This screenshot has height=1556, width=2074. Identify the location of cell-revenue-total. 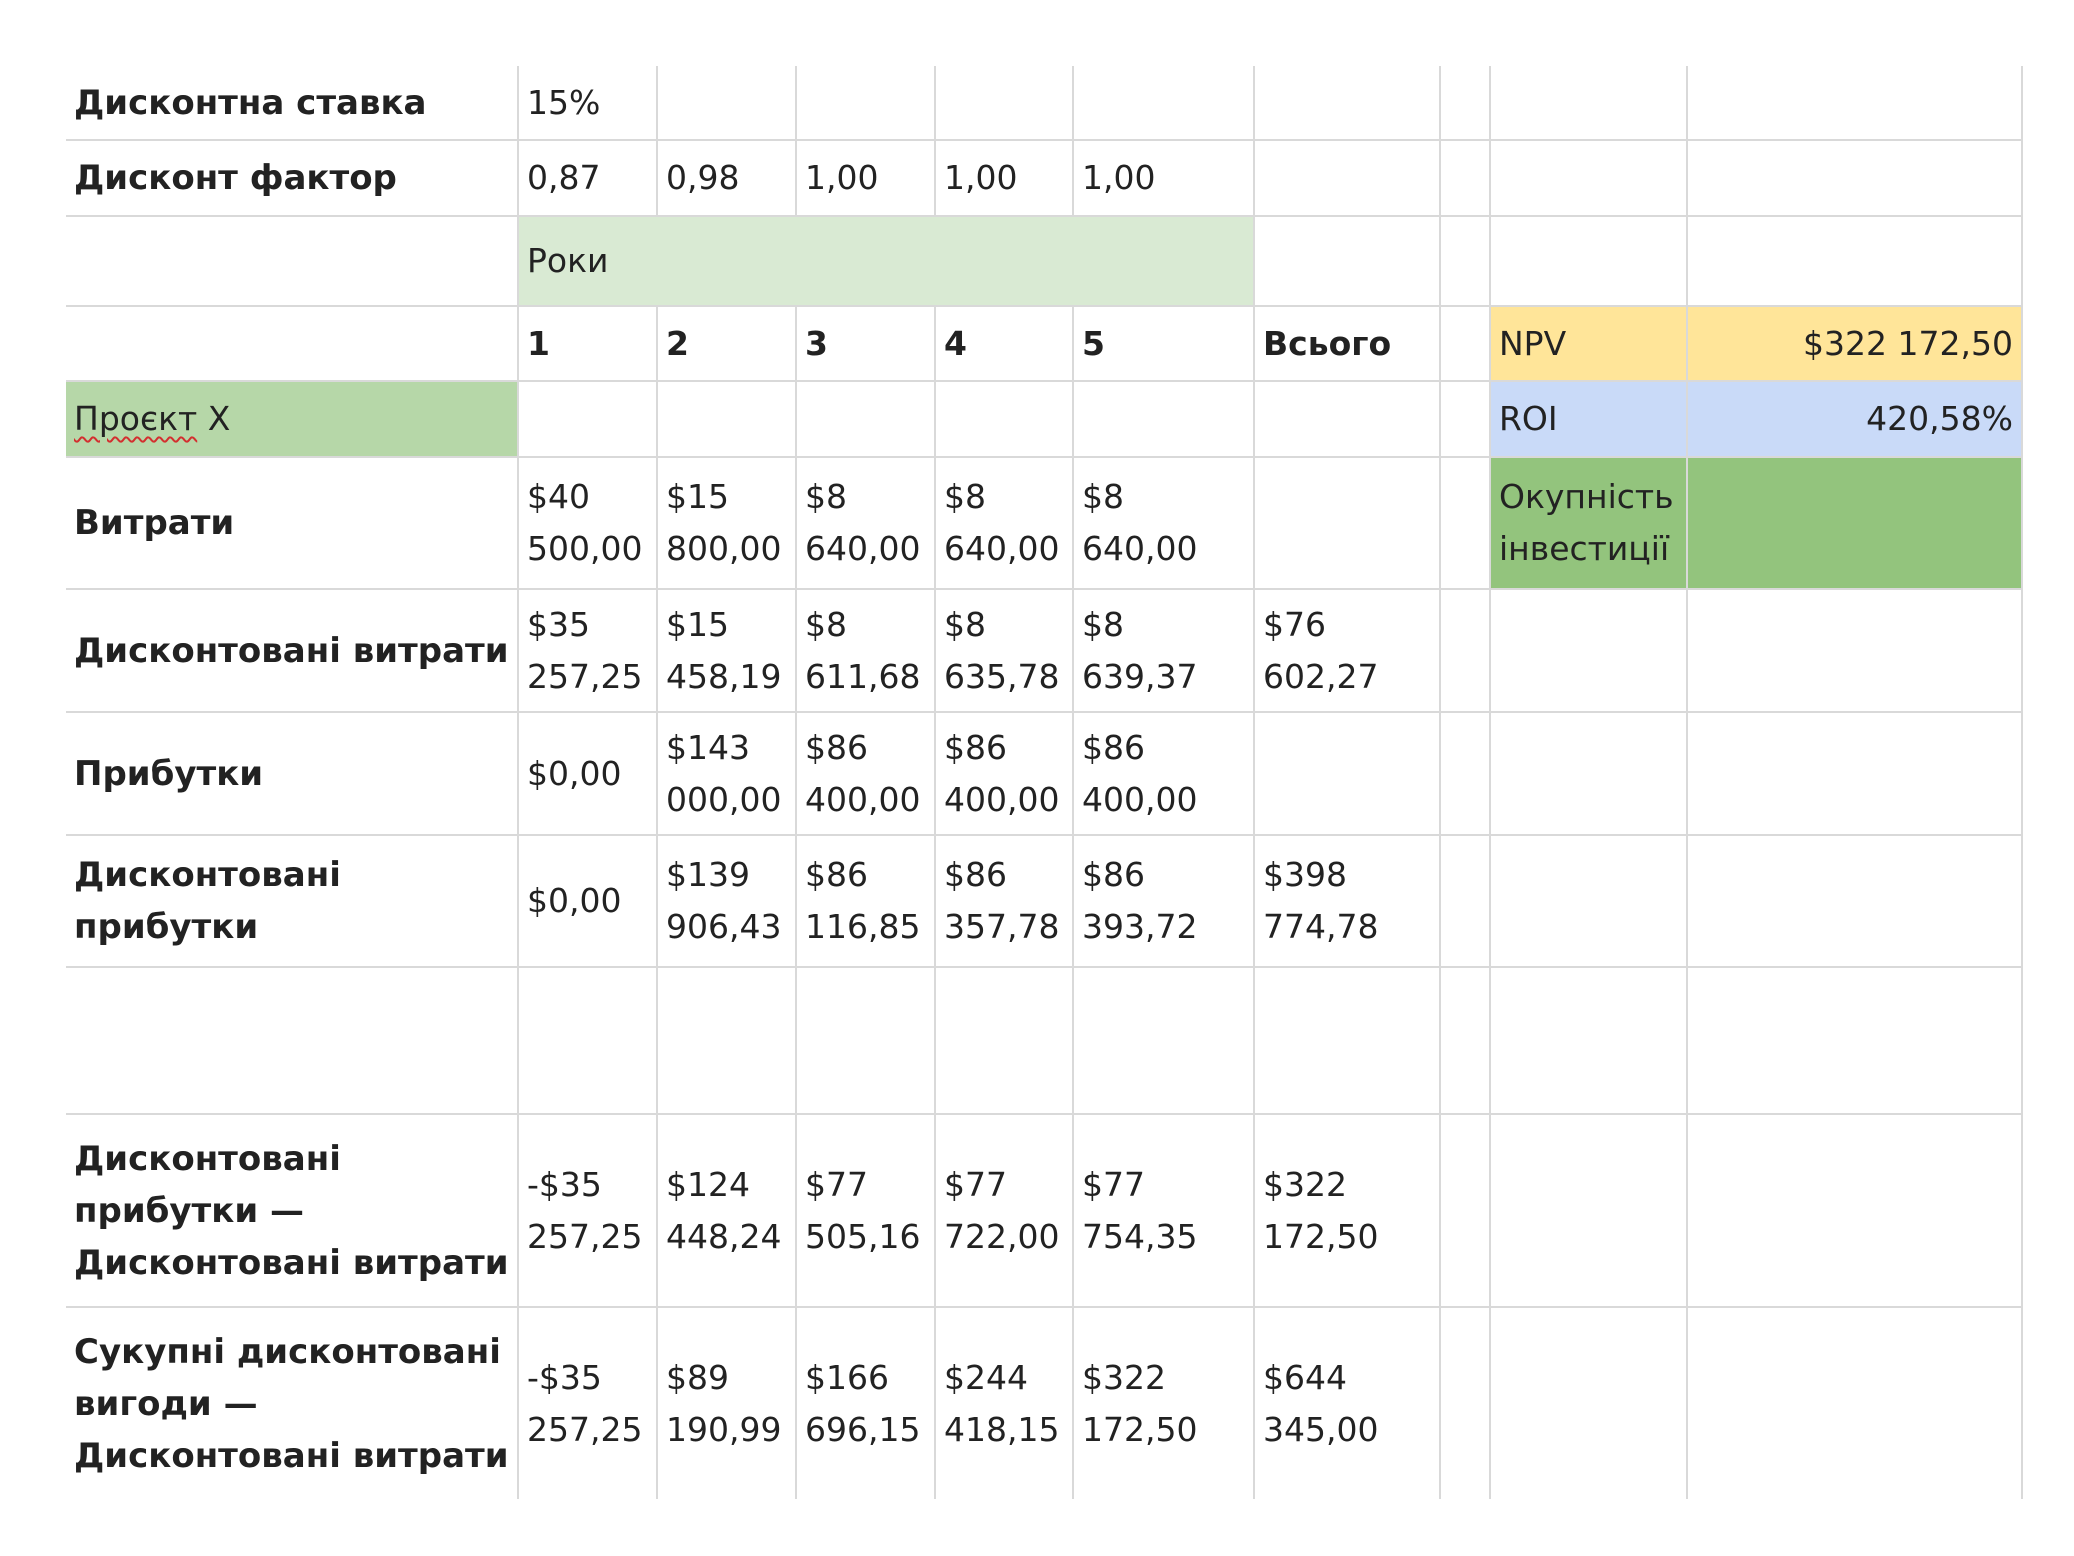
(1347, 774).